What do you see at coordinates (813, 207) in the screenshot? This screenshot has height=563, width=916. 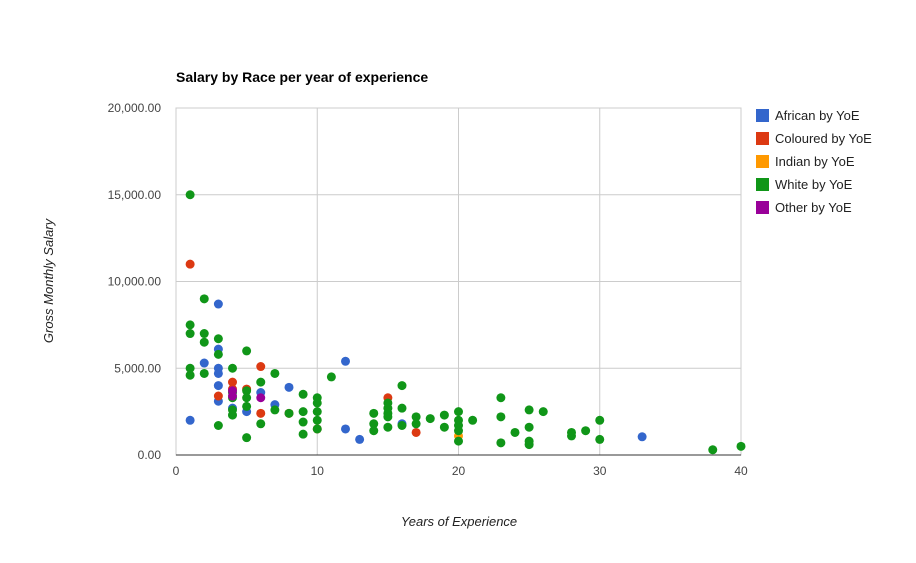 I see `legend-label: Other by YoE` at bounding box center [813, 207].